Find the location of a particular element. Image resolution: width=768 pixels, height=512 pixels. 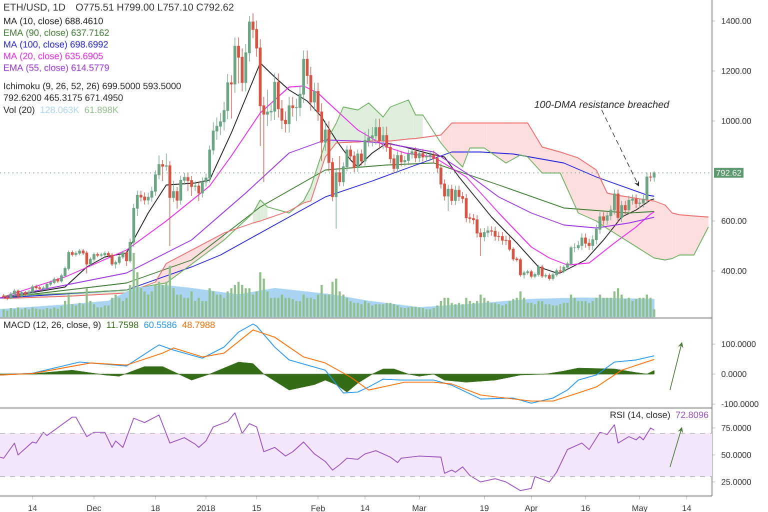

x-tick-label: Feb is located at coordinates (318, 508).